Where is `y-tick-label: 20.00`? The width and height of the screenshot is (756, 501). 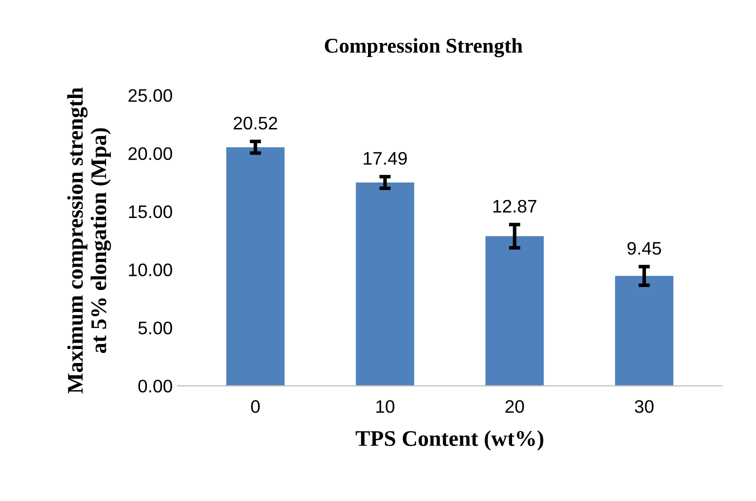 y-tick-label: 20.00 is located at coordinates (150, 153).